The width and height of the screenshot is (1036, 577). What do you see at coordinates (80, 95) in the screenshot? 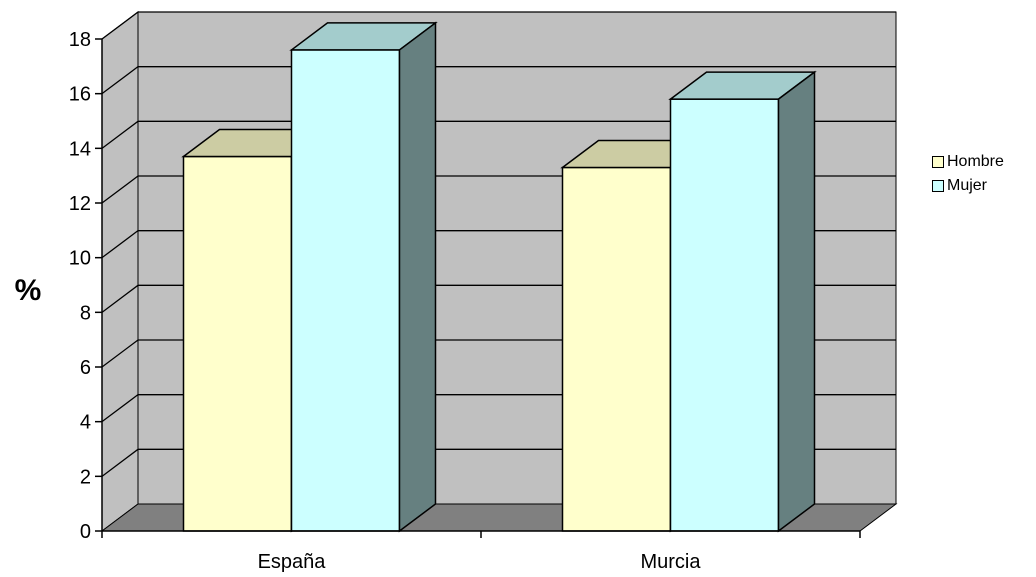
I see `y-tick-label: 16` at bounding box center [80, 95].